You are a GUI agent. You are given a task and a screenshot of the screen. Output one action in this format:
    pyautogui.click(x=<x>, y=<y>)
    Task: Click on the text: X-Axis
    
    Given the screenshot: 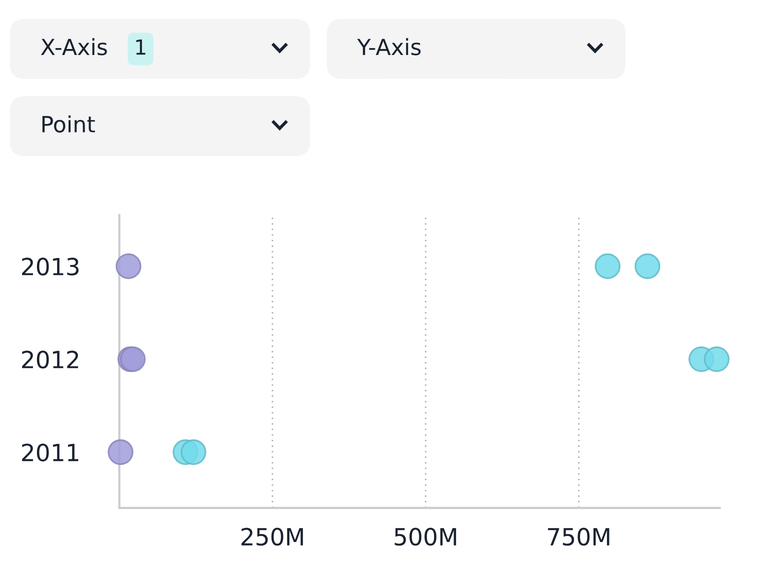 What is the action you would take?
    pyautogui.click(x=73, y=47)
    